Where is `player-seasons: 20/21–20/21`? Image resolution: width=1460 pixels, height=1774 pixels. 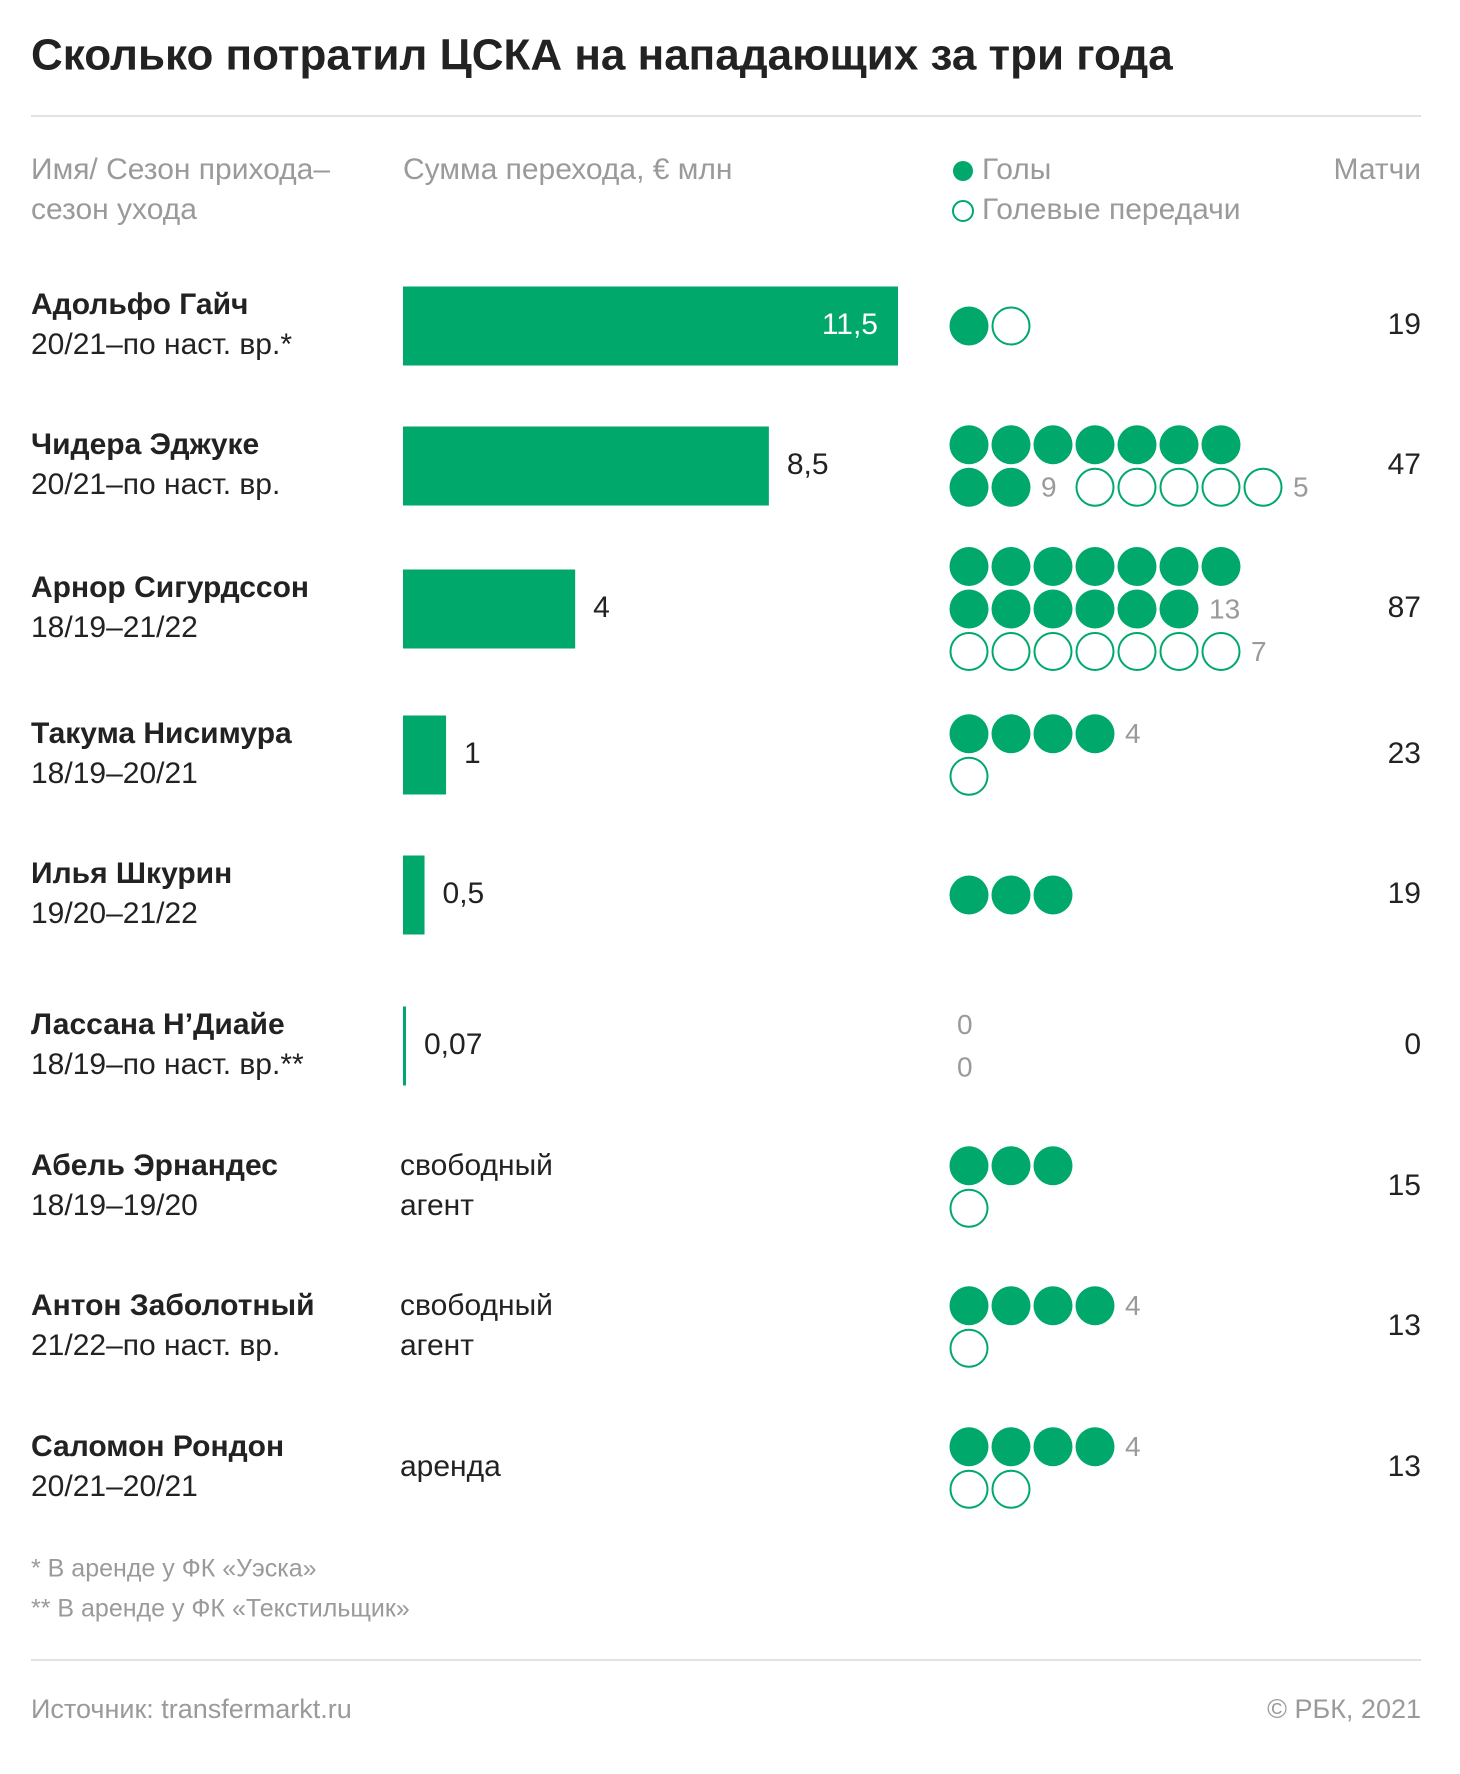
player-seasons: 20/21–20/21 is located at coordinates (114, 1486).